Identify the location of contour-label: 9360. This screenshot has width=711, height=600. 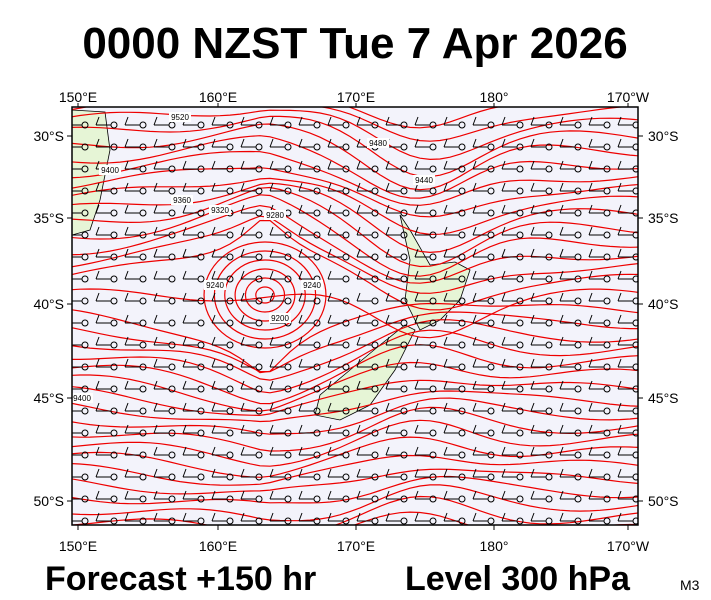
(182, 200).